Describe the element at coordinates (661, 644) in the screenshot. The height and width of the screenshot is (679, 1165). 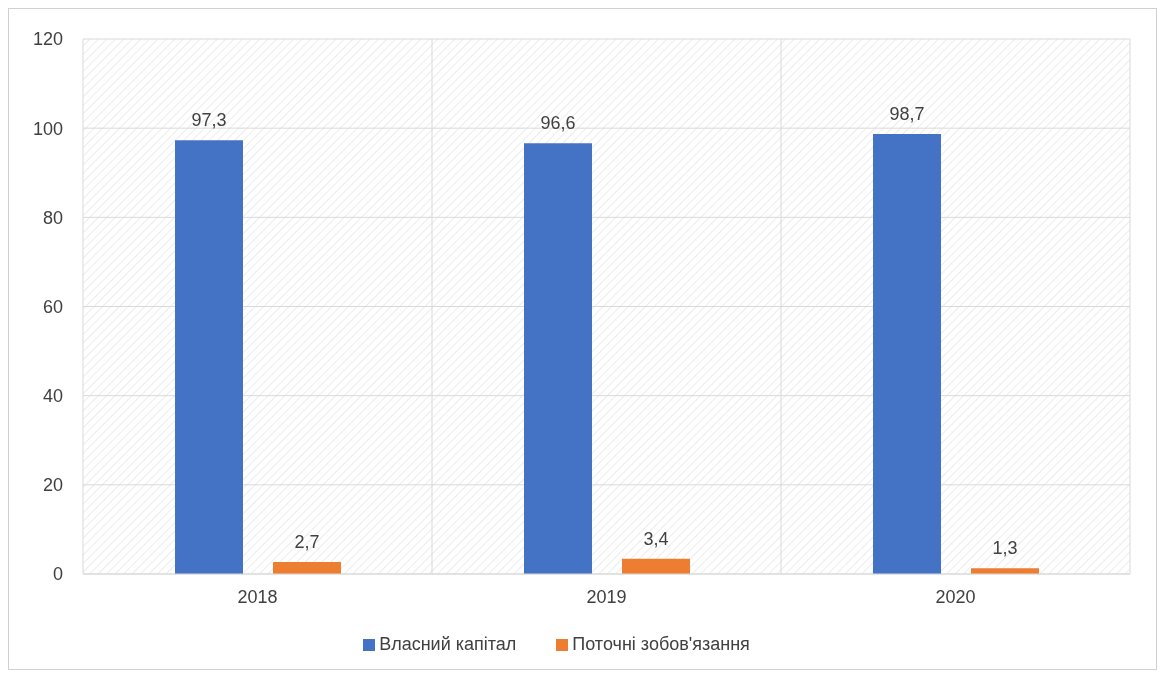
I see `legend-label: Поточні зобов'язання` at that location.